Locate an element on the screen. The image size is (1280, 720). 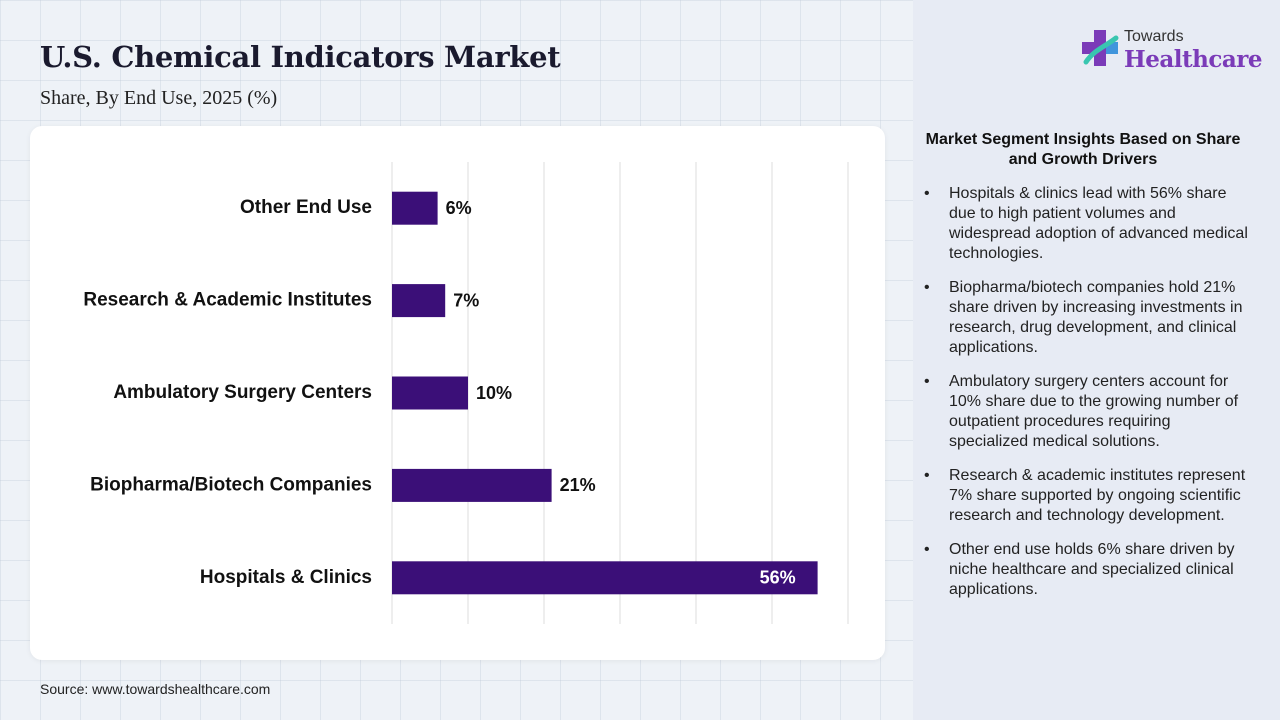
value-label: 7% is located at coordinates (466, 300).